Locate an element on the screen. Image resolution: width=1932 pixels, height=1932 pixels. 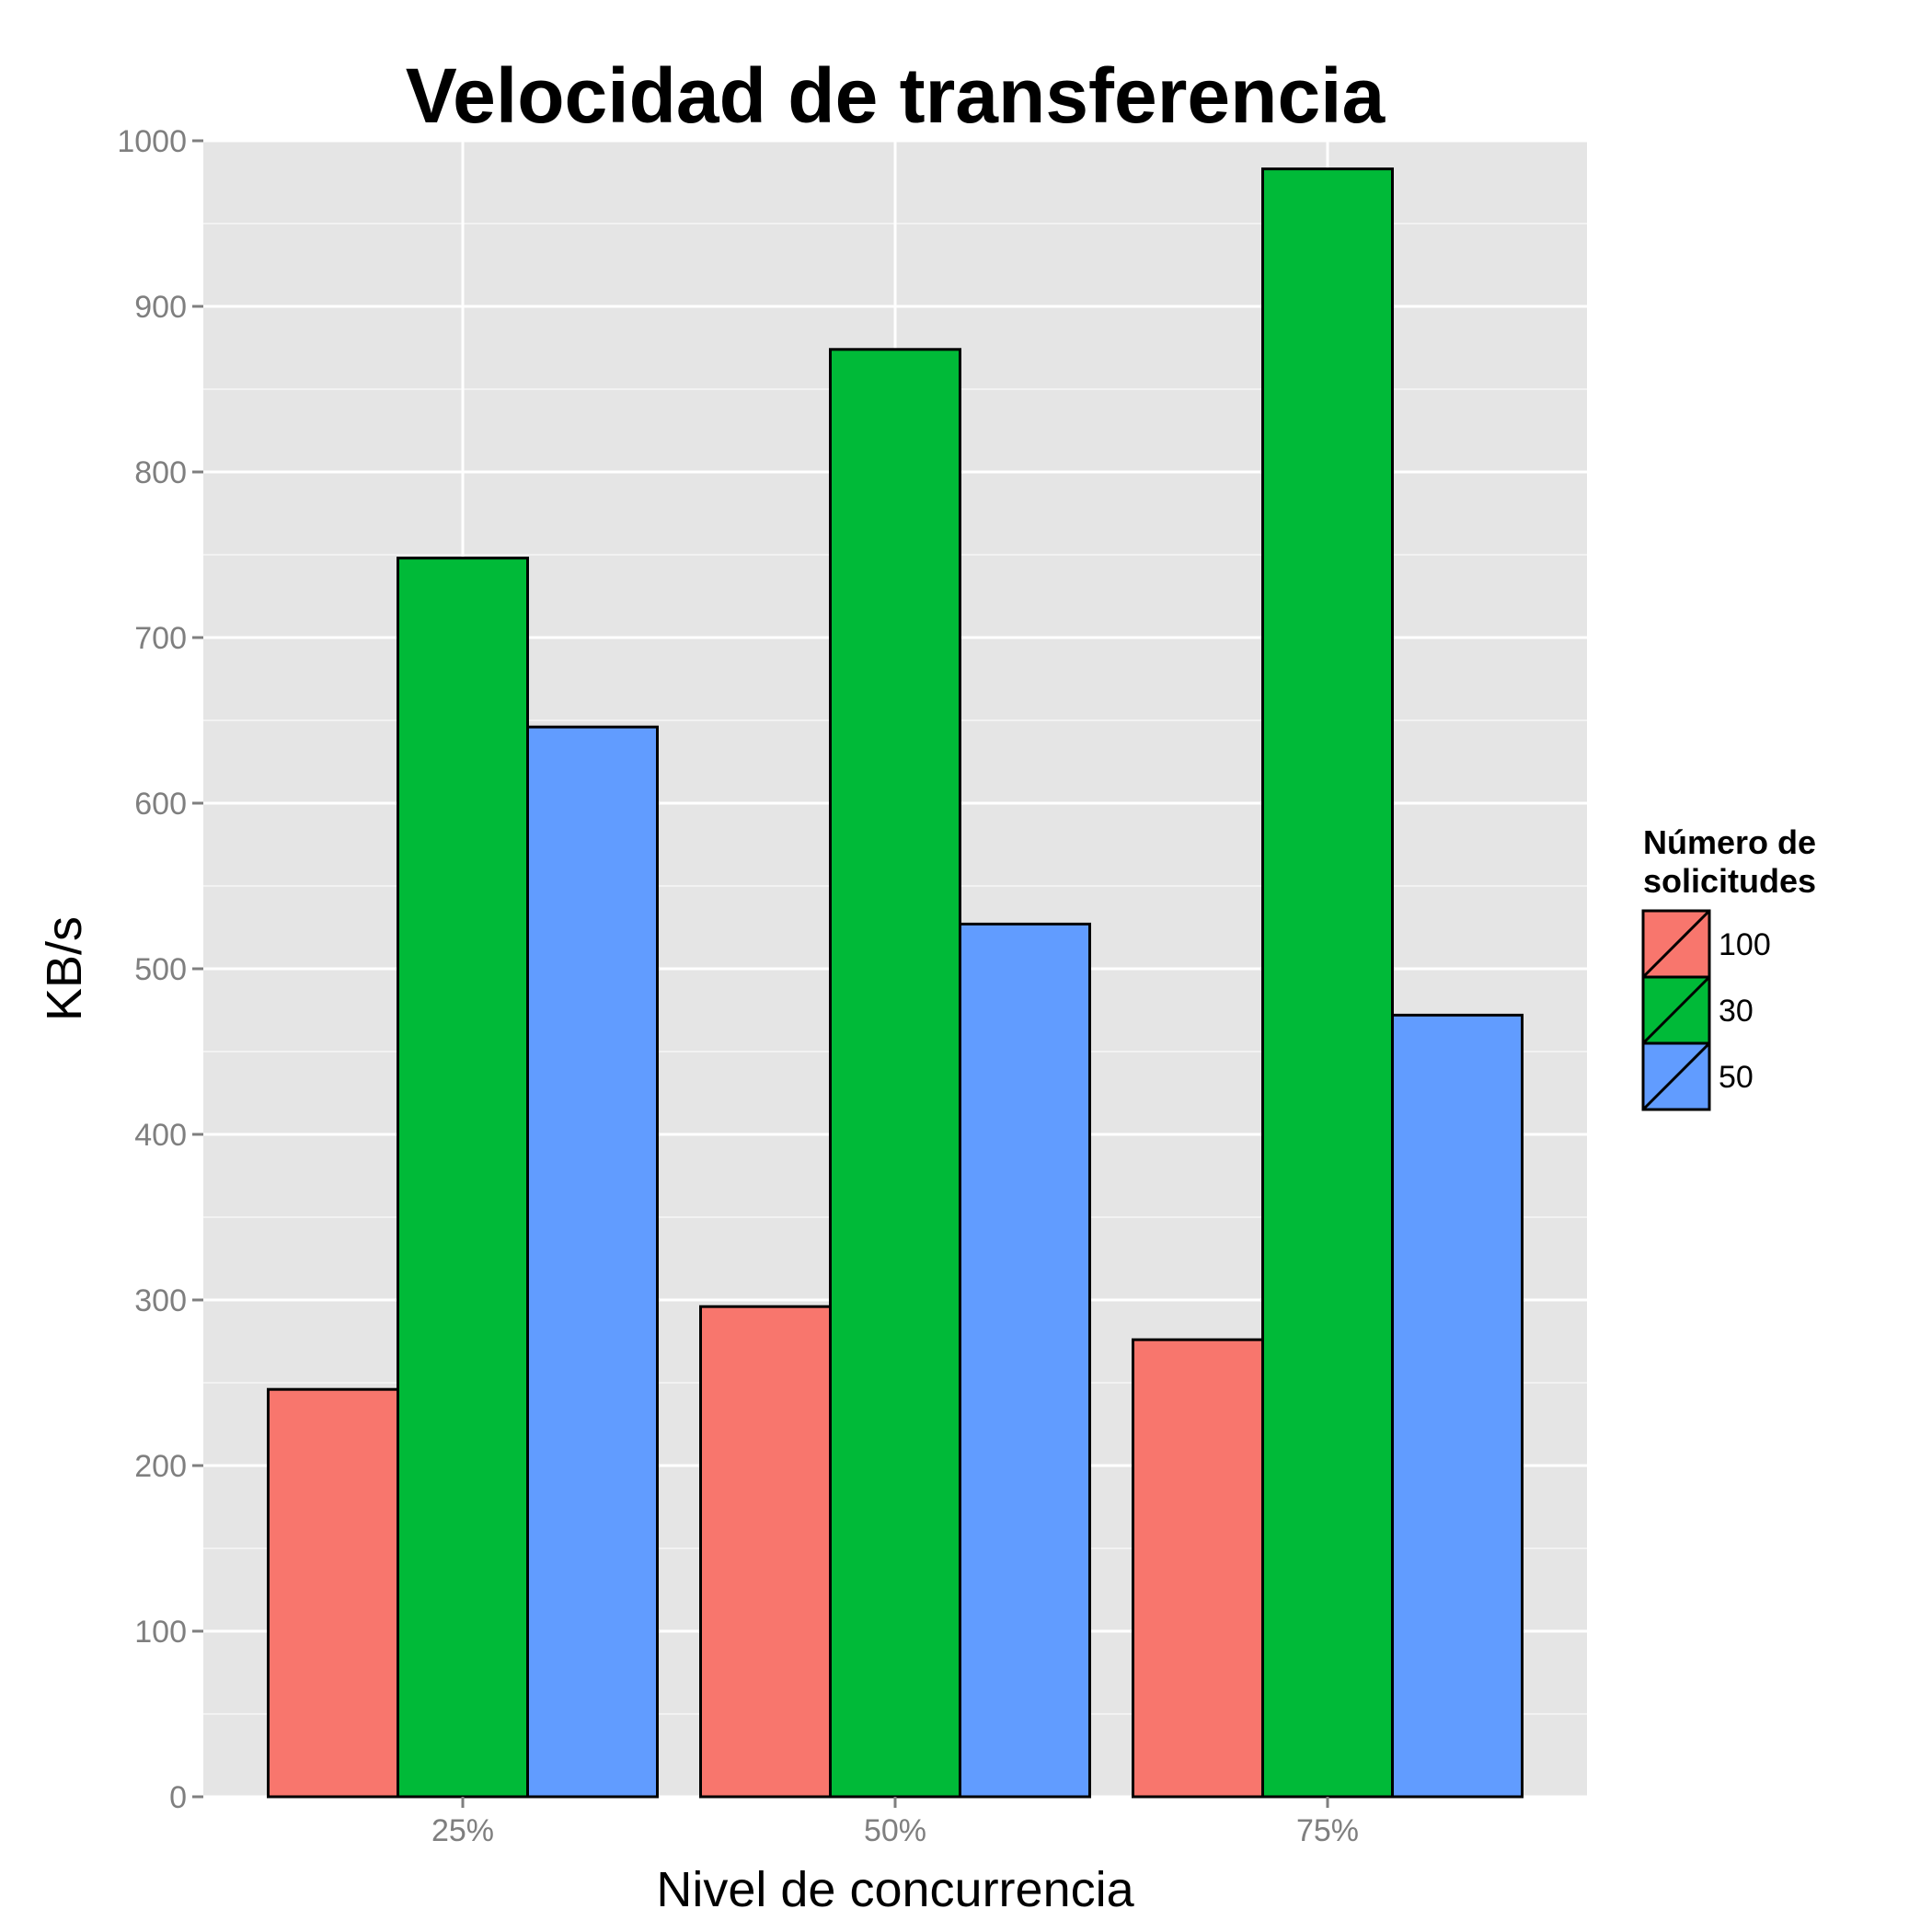
legend-label: 50 is located at coordinates (1736, 1077).